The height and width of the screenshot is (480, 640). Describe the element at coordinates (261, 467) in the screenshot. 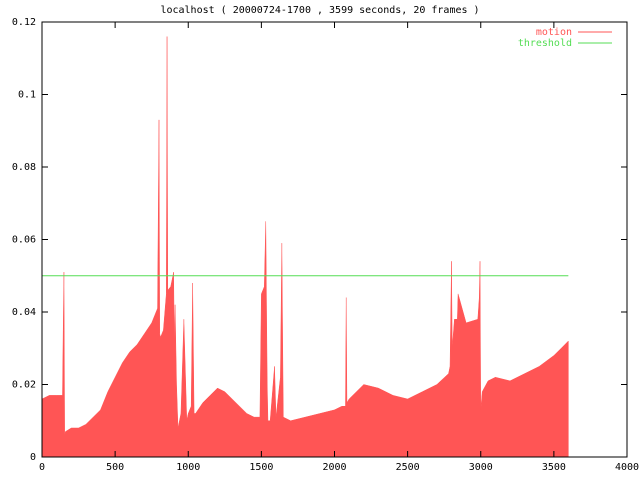

I see `x-tick-label: 1500` at that location.